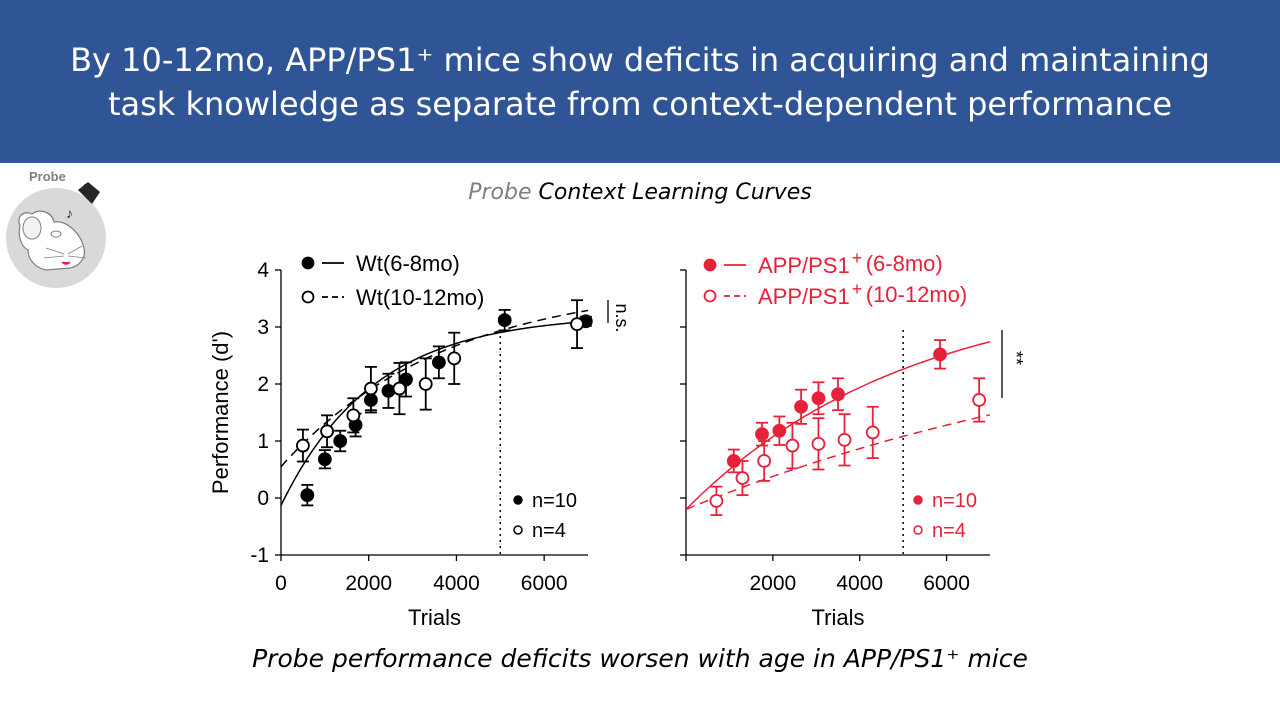  What do you see at coordinates (392, 280) in the screenshot?
I see `legend: Wt(6-8mo) Wt(10-12mo)` at bounding box center [392, 280].